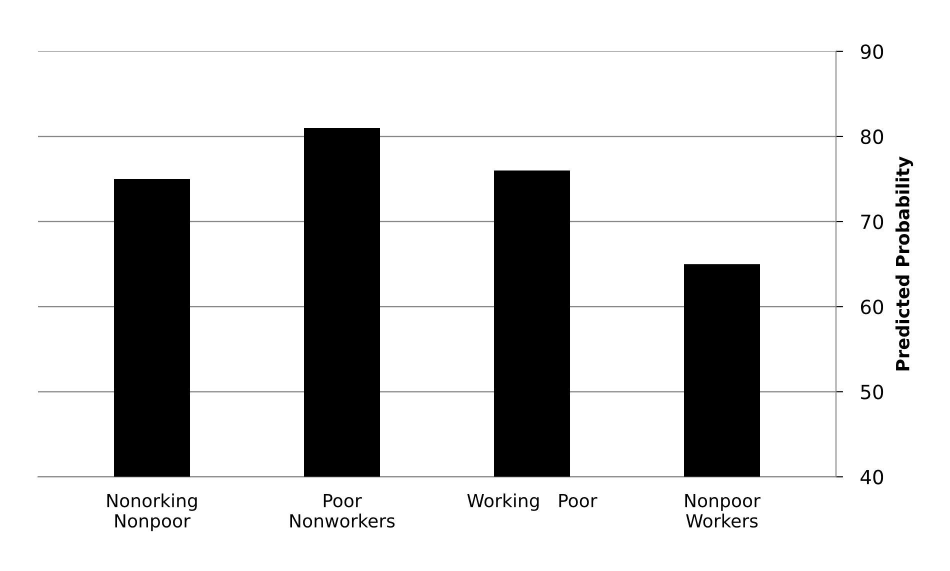 The width and height of the screenshot is (950, 571). Describe the element at coordinates (872, 392) in the screenshot. I see `y-tick-label: 50` at that location.